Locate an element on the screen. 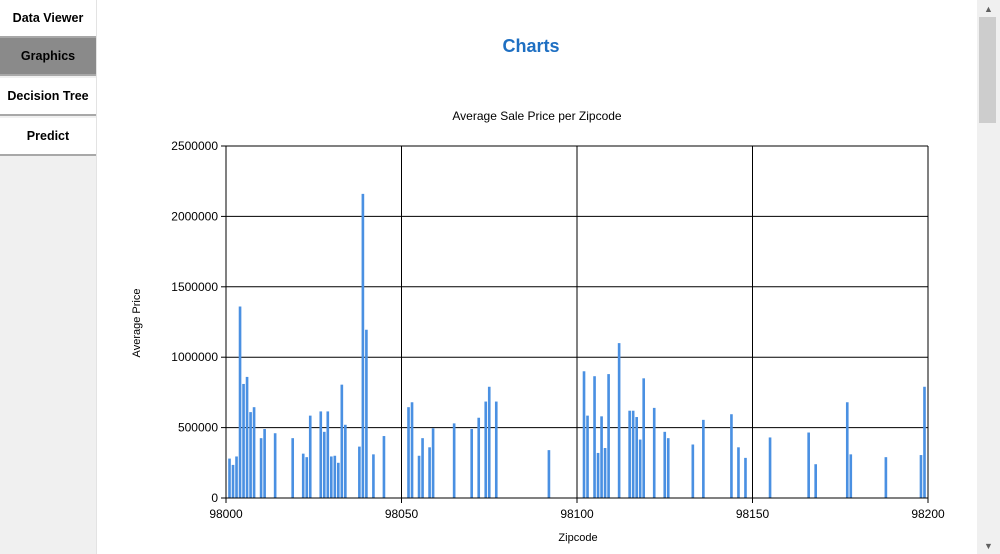  x-tick-label: 98000 is located at coordinates (226, 514).